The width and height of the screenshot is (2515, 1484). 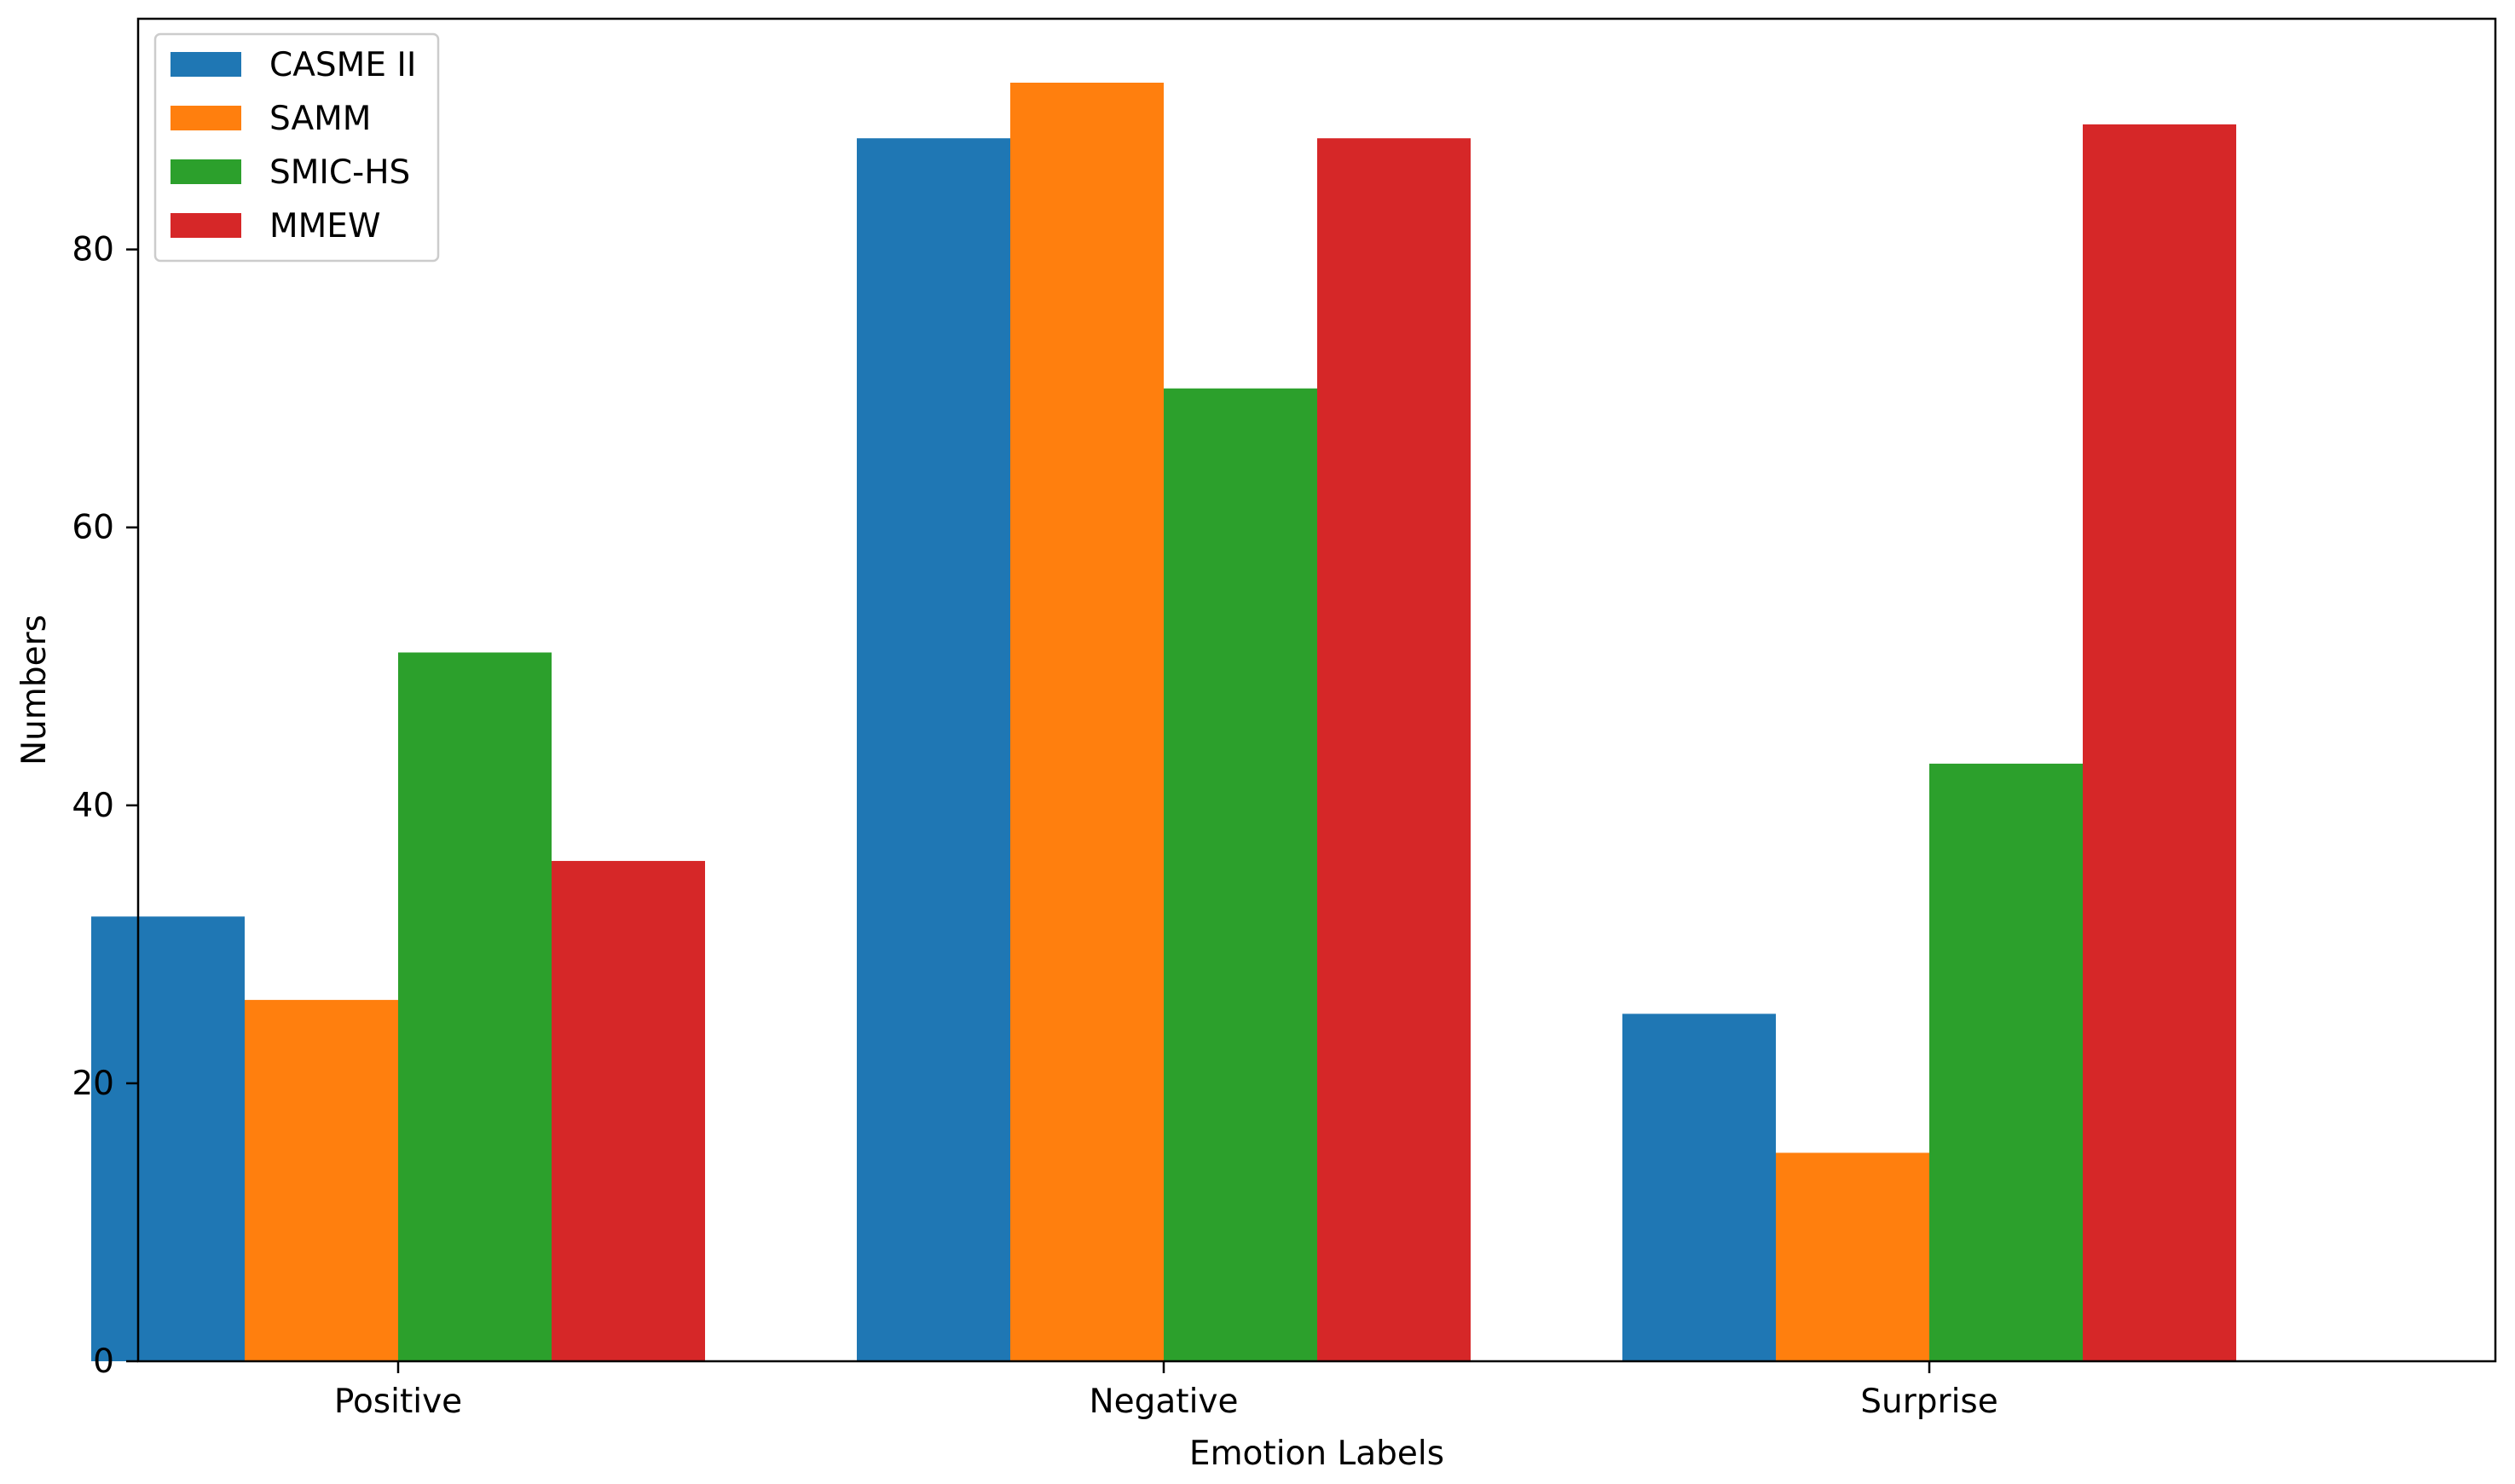 What do you see at coordinates (343, 65) in the screenshot?
I see `legend-label: CASME II` at bounding box center [343, 65].